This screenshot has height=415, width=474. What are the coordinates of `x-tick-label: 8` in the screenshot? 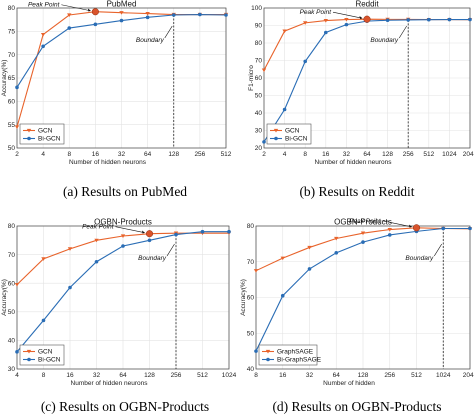 It's located at (305, 154).